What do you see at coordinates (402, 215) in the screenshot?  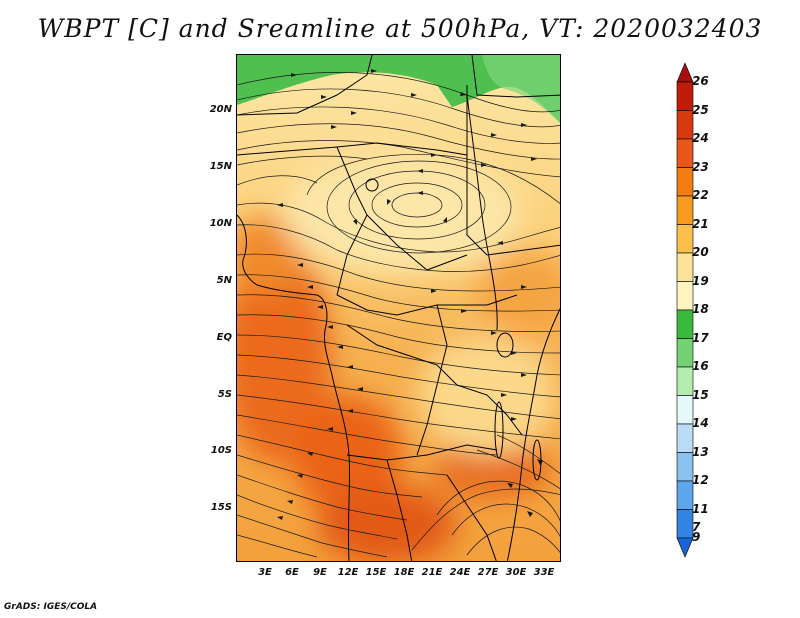 I see `cool-region-north` at bounding box center [402, 215].